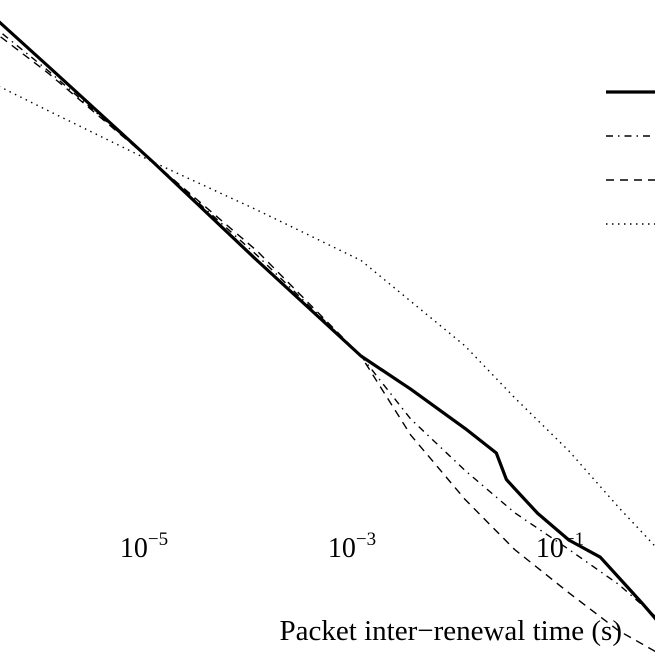  What do you see at coordinates (574, 539) in the screenshot?
I see `x-tick-exponent: −1` at bounding box center [574, 539].